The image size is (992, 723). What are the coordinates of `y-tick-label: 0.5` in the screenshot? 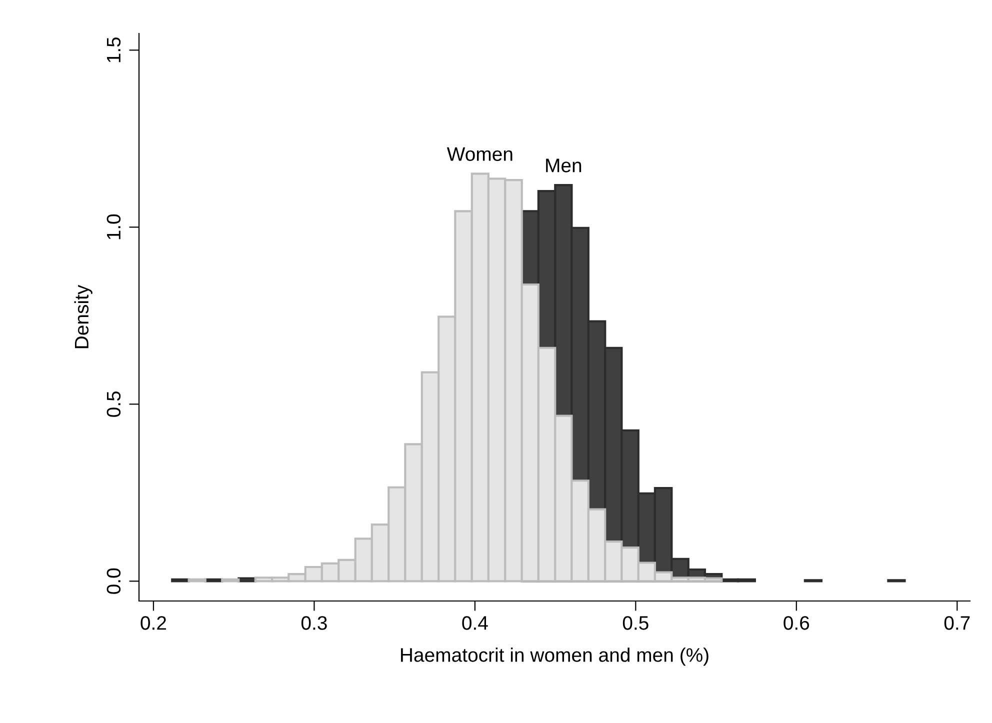 It's located at (113, 404).